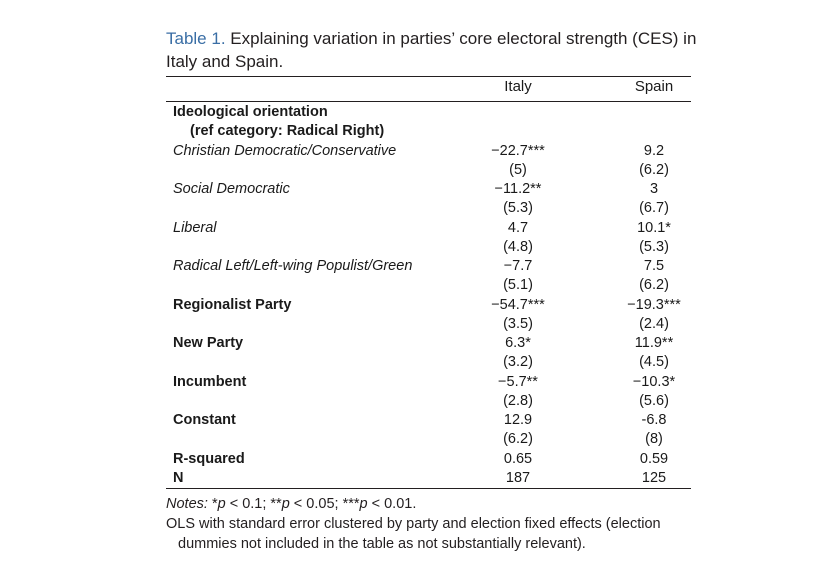 This screenshot has height=571, width=839. What do you see at coordinates (518, 323) in the screenshot?
I see `cell-italy: (3.5)` at bounding box center [518, 323].